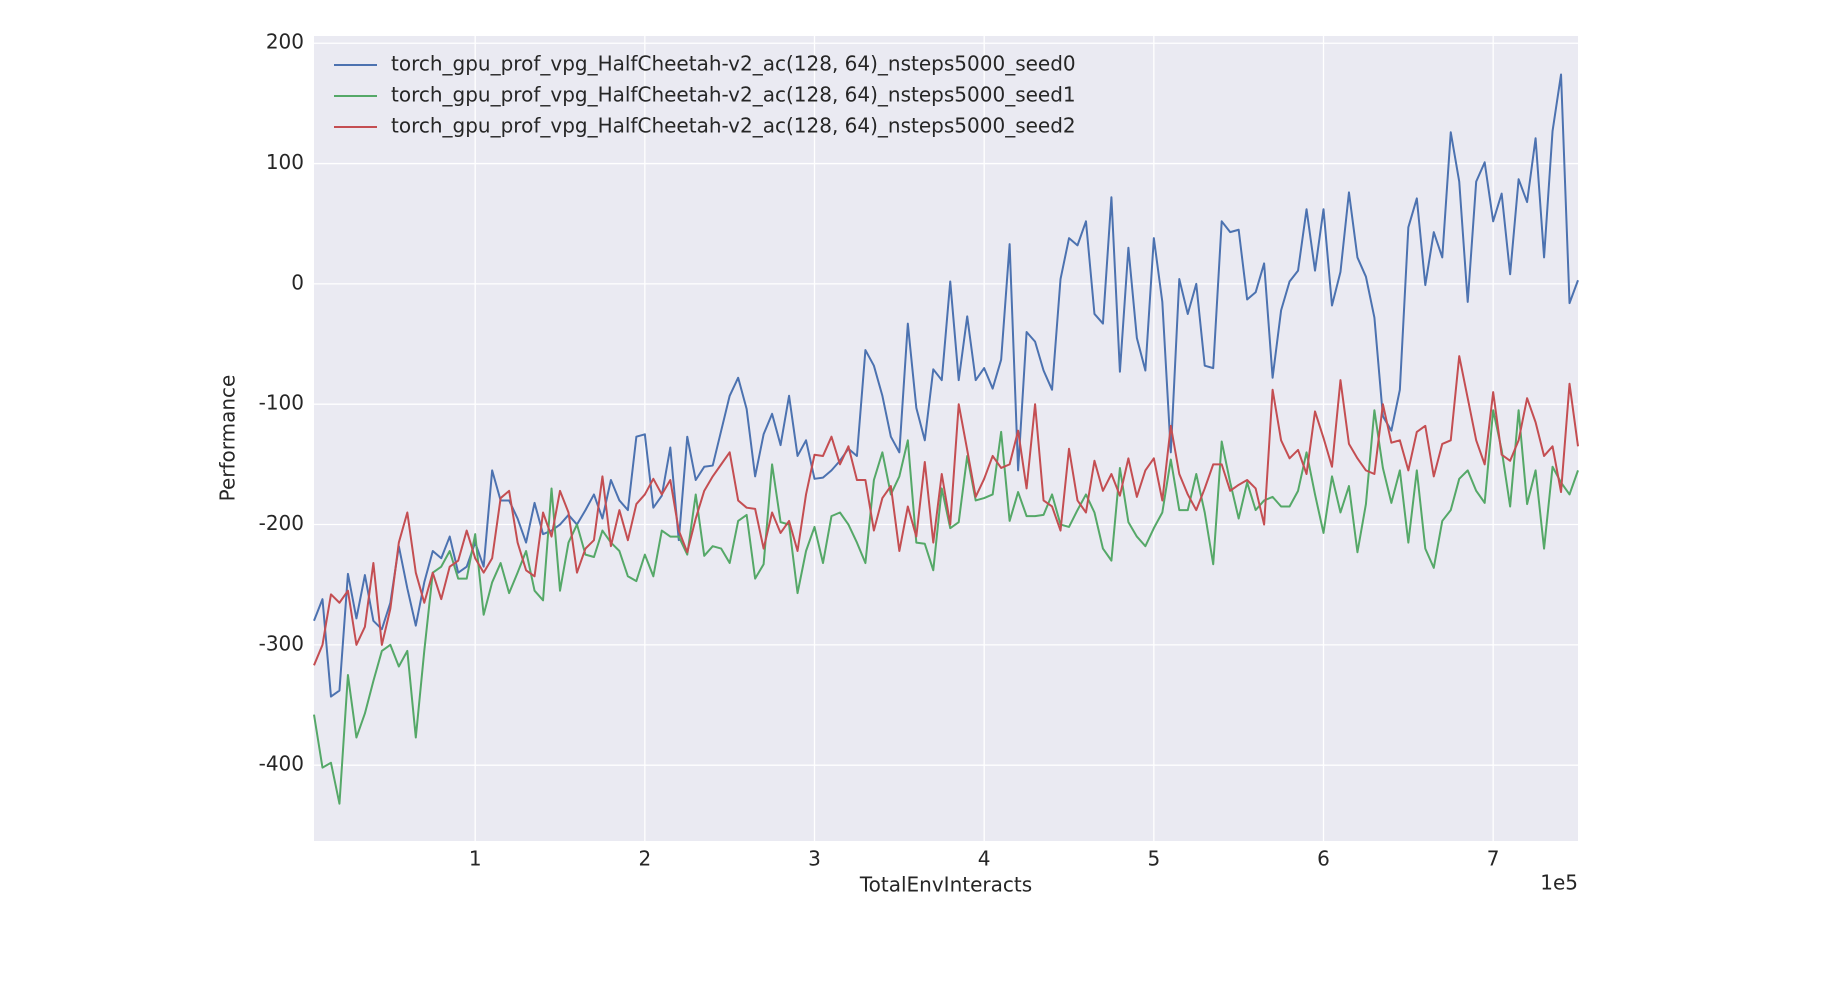 The image size is (1848, 982). What do you see at coordinates (984, 859) in the screenshot?
I see `x-tick-label: 4` at bounding box center [984, 859].